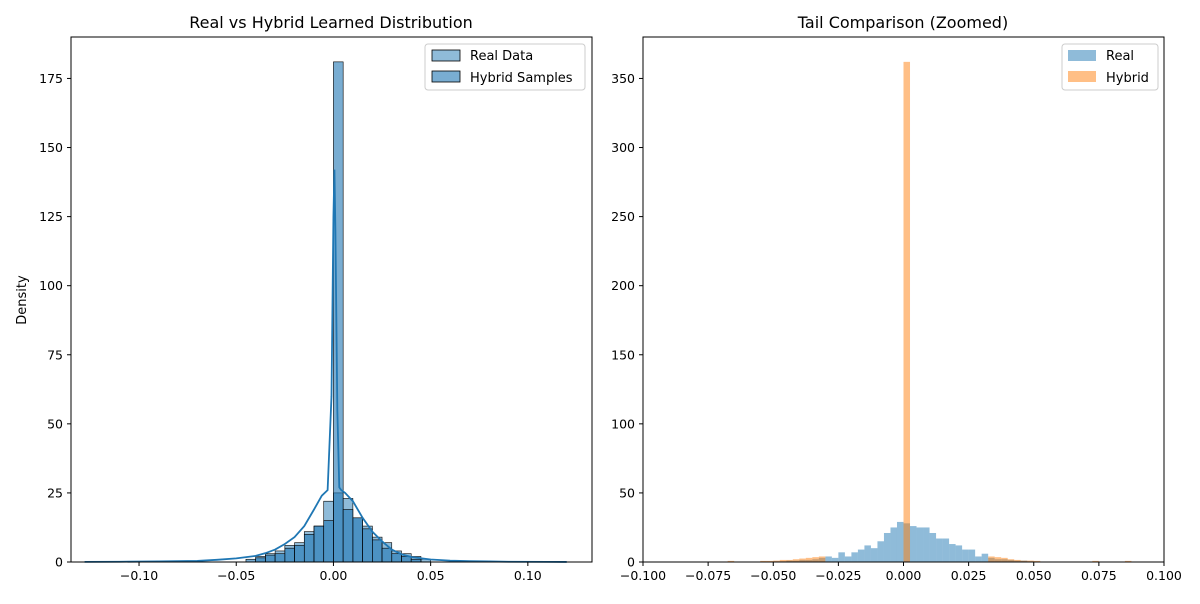 The height and width of the screenshot is (604, 1200). What do you see at coordinates (431, 575) in the screenshot?
I see `x-tick-label: 0.05` at bounding box center [431, 575].